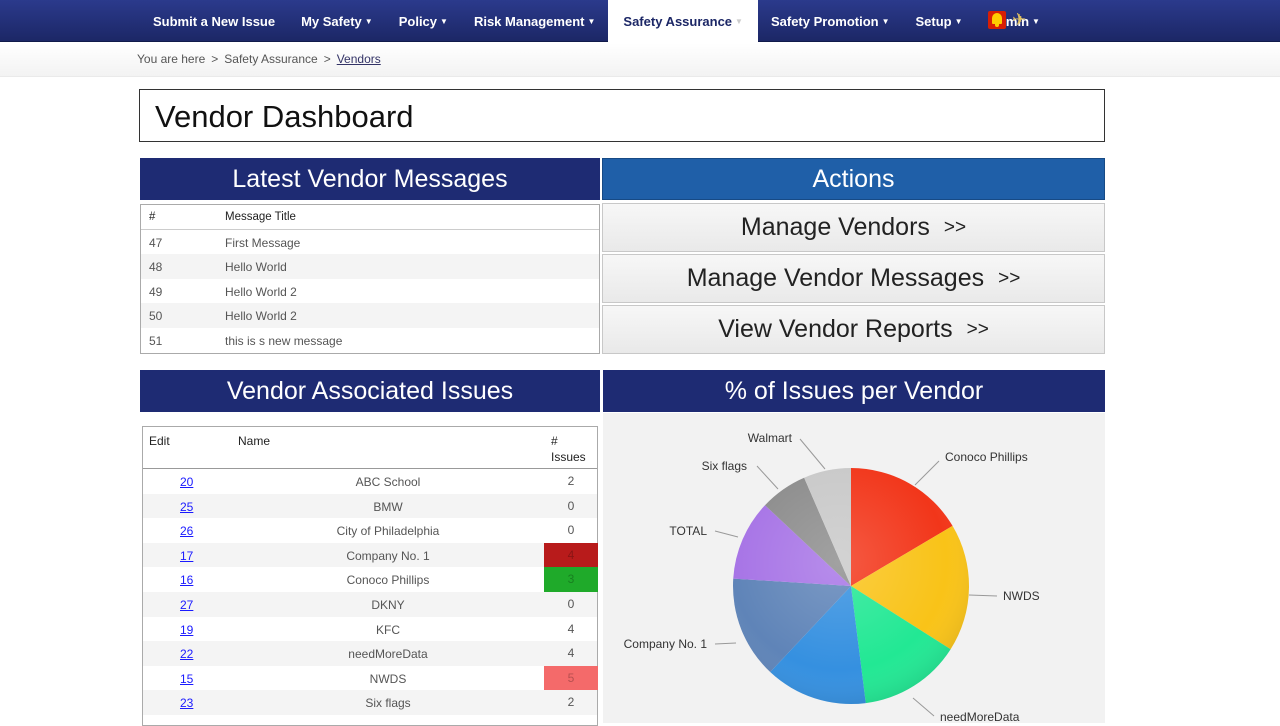 The width and height of the screenshot is (1280, 726). I want to click on nav-item-label: Safety Assurance, so click(678, 21).